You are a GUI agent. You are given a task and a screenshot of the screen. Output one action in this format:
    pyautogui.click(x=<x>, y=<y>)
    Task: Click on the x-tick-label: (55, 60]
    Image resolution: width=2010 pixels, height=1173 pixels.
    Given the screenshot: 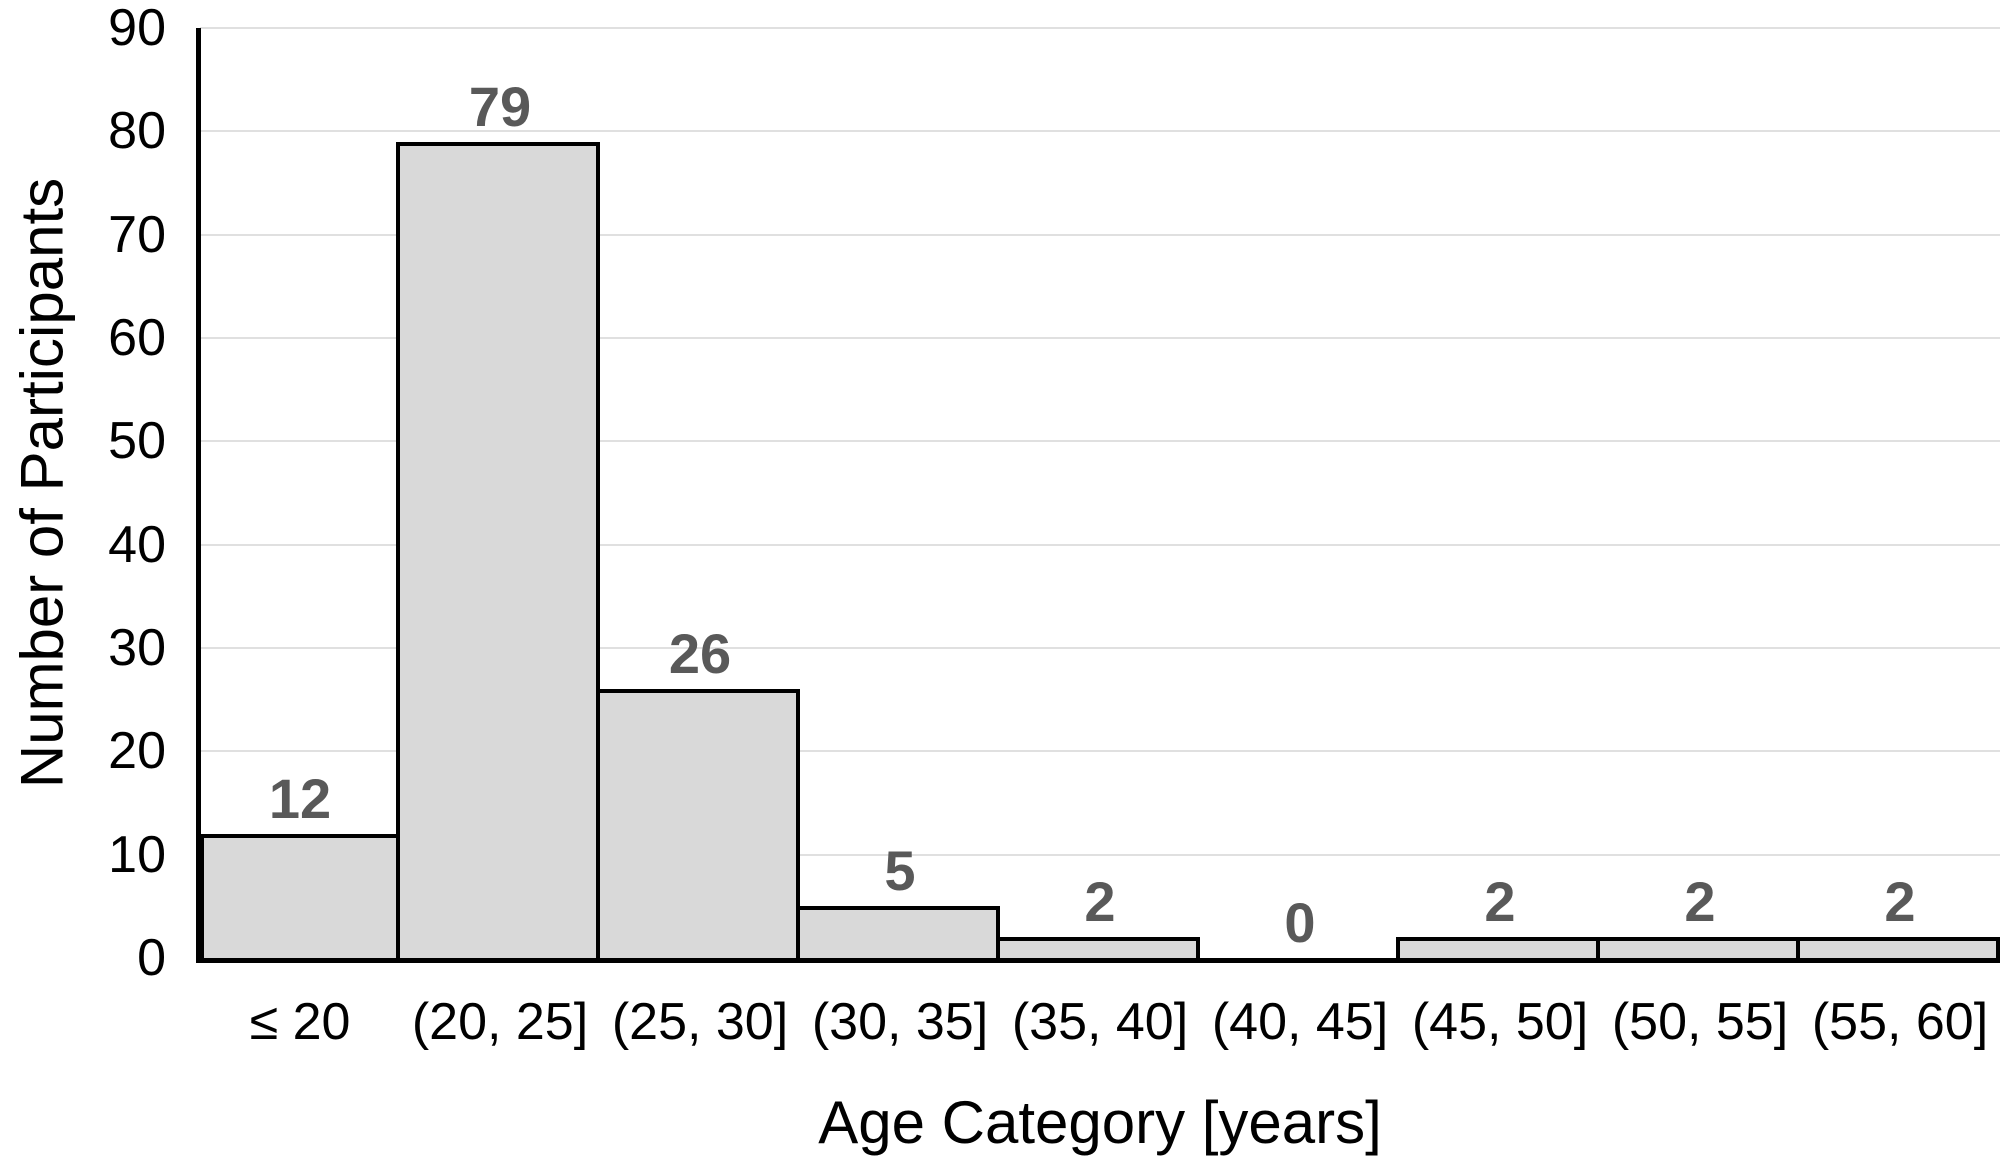 What is the action you would take?
    pyautogui.click(x=1900, y=1022)
    